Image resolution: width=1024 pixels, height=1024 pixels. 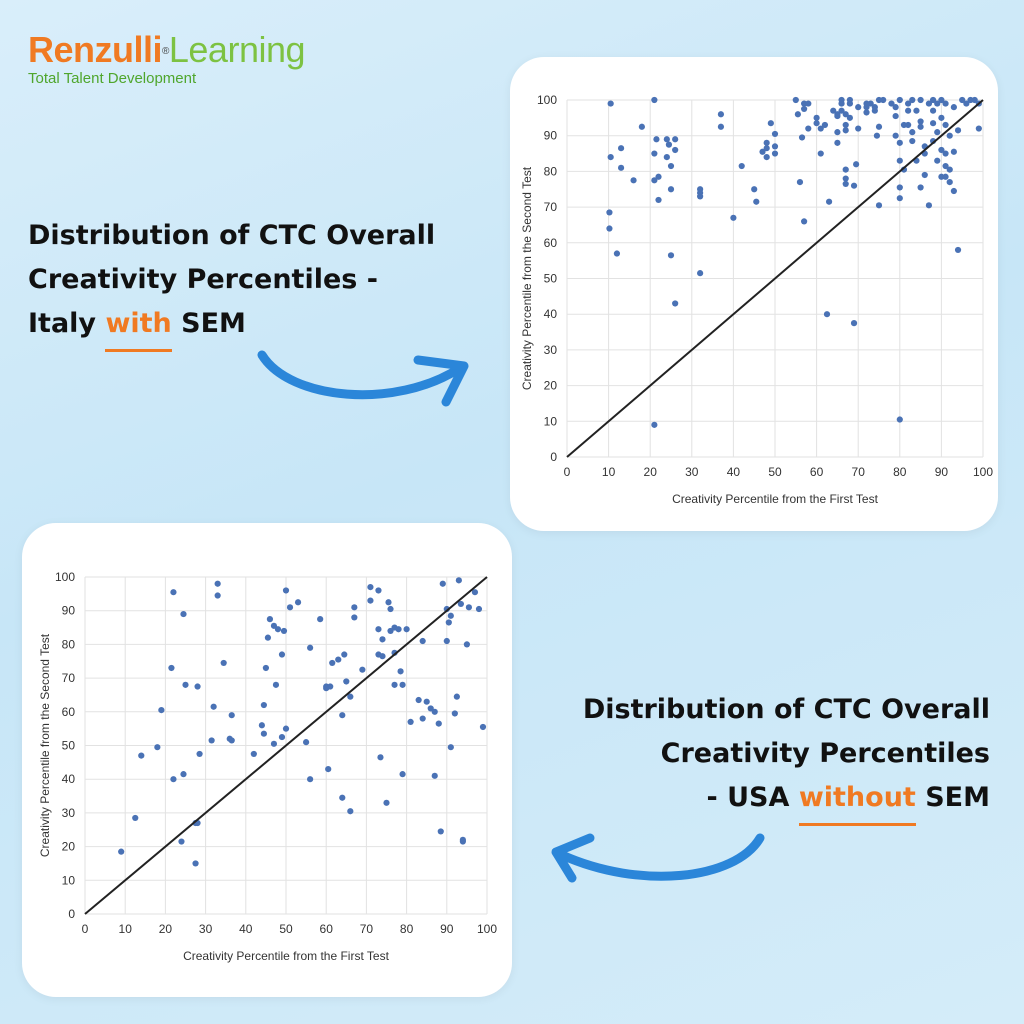 What do you see at coordinates (952, 797) in the screenshot?
I see `heading-usa-line3-after: SEM` at bounding box center [952, 797].